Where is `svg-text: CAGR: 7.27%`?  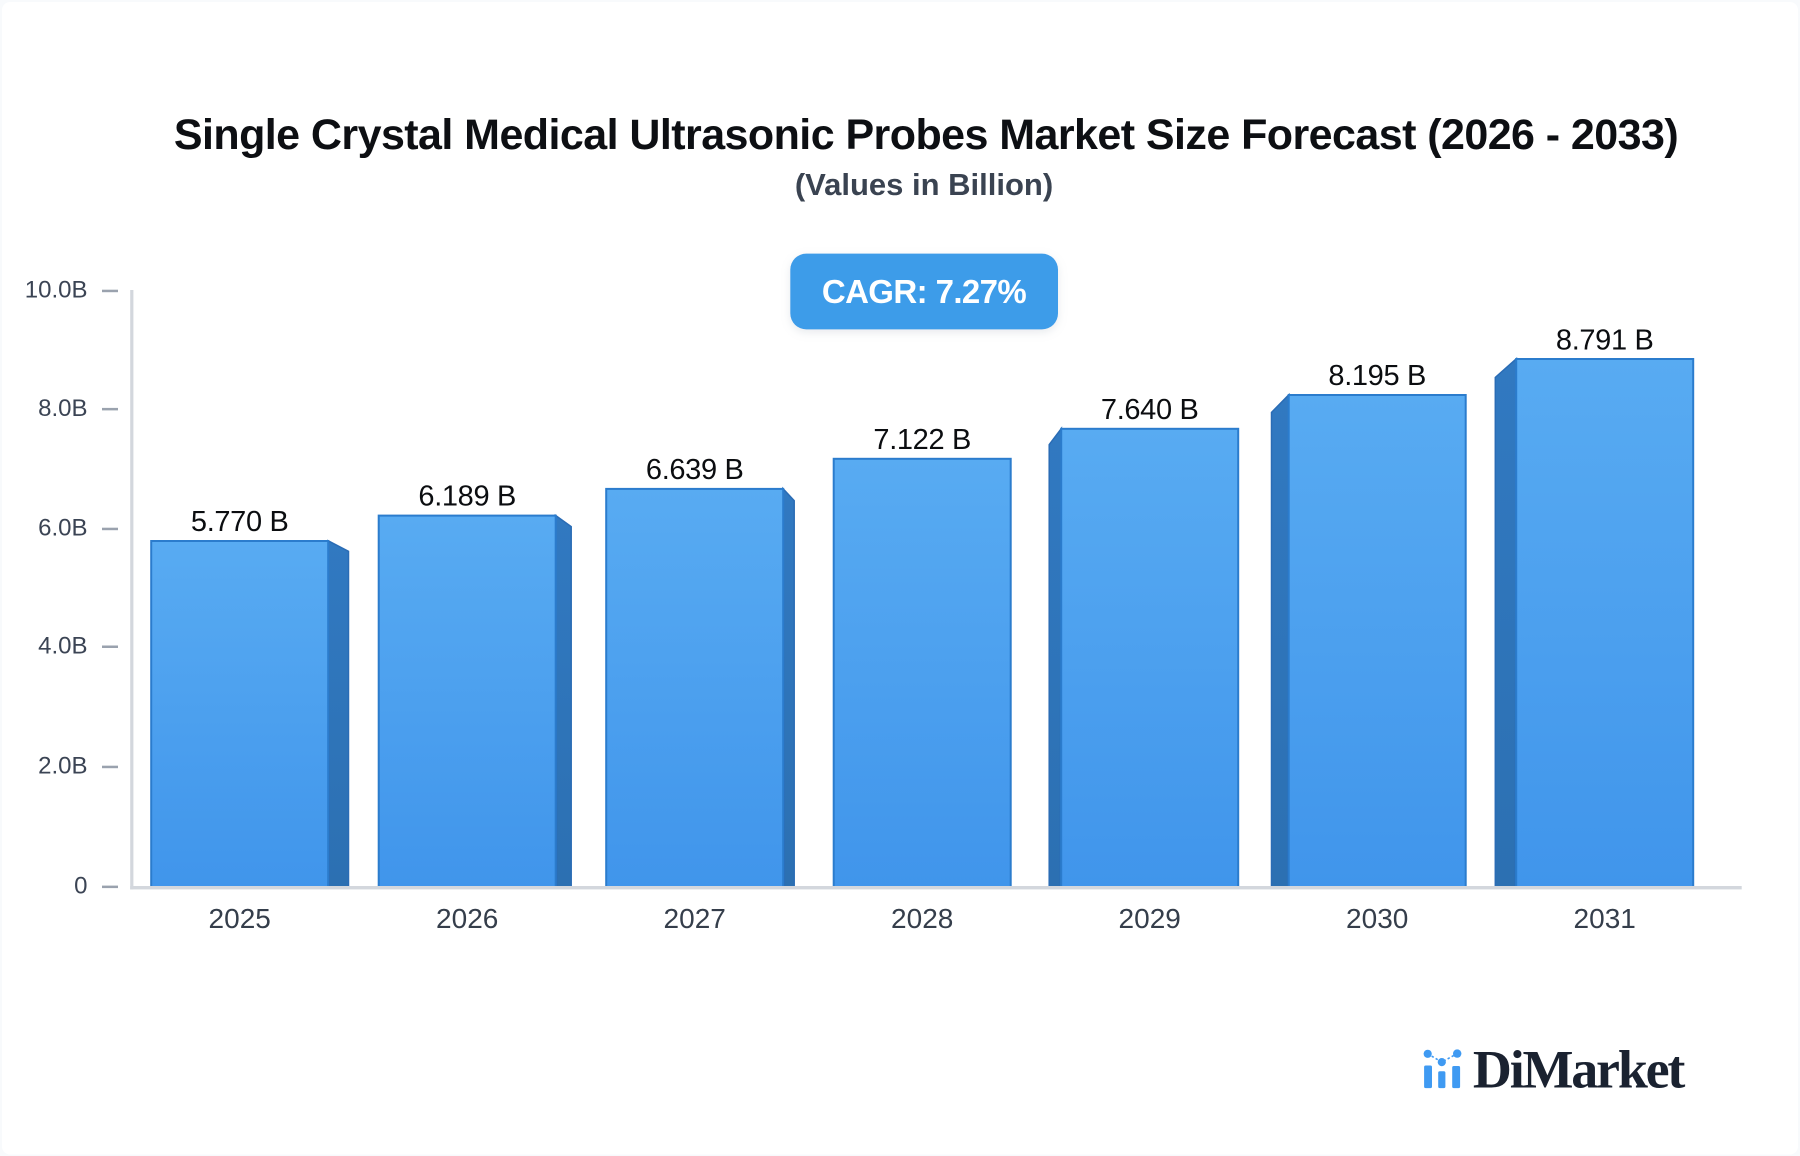 svg-text: CAGR: 7.27% is located at coordinates (924, 291).